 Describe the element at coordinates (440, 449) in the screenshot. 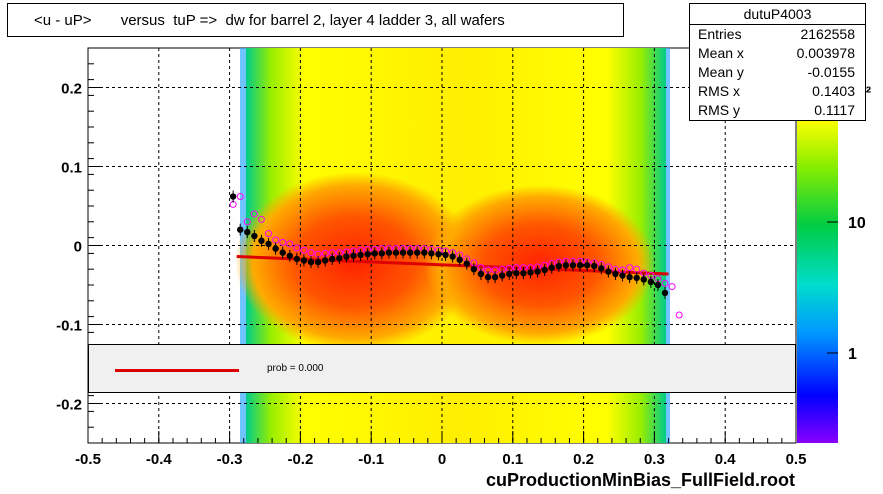

I see `x-axis: -0.5 -0.4 -0.3 -0.2 -0.1 0 0.1 0.2 0.3 0.4 0.5` at that location.